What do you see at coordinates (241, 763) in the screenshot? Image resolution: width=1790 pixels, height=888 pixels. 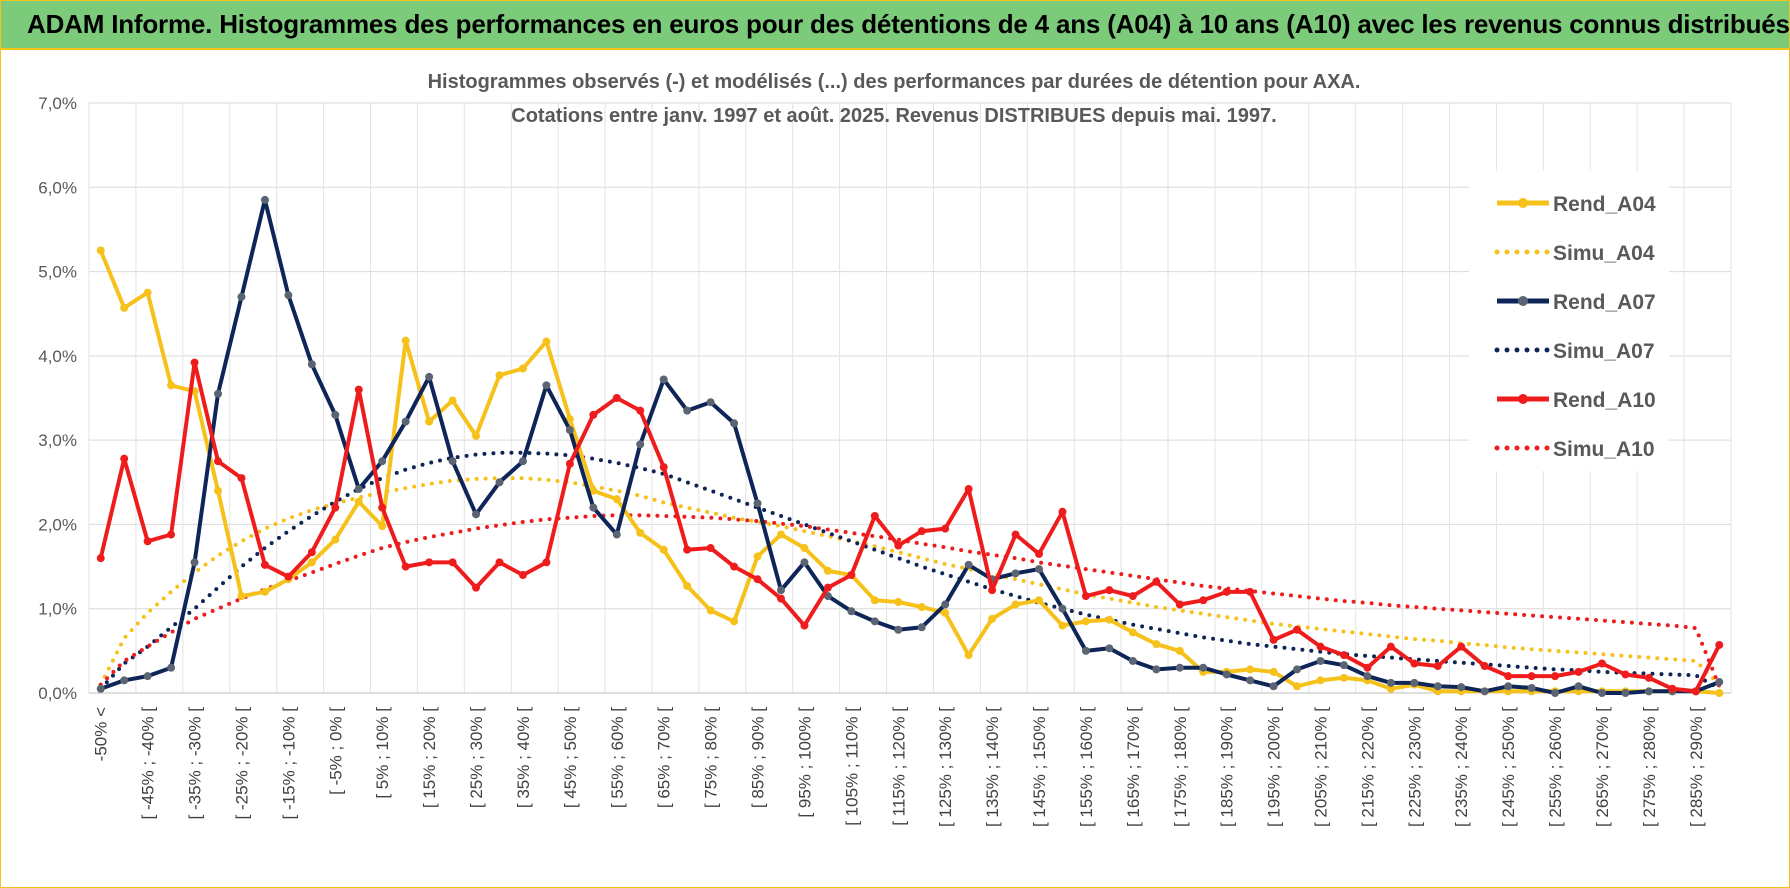 I see `x-tick-label: [ -25% ; -20% [` at bounding box center [241, 763].